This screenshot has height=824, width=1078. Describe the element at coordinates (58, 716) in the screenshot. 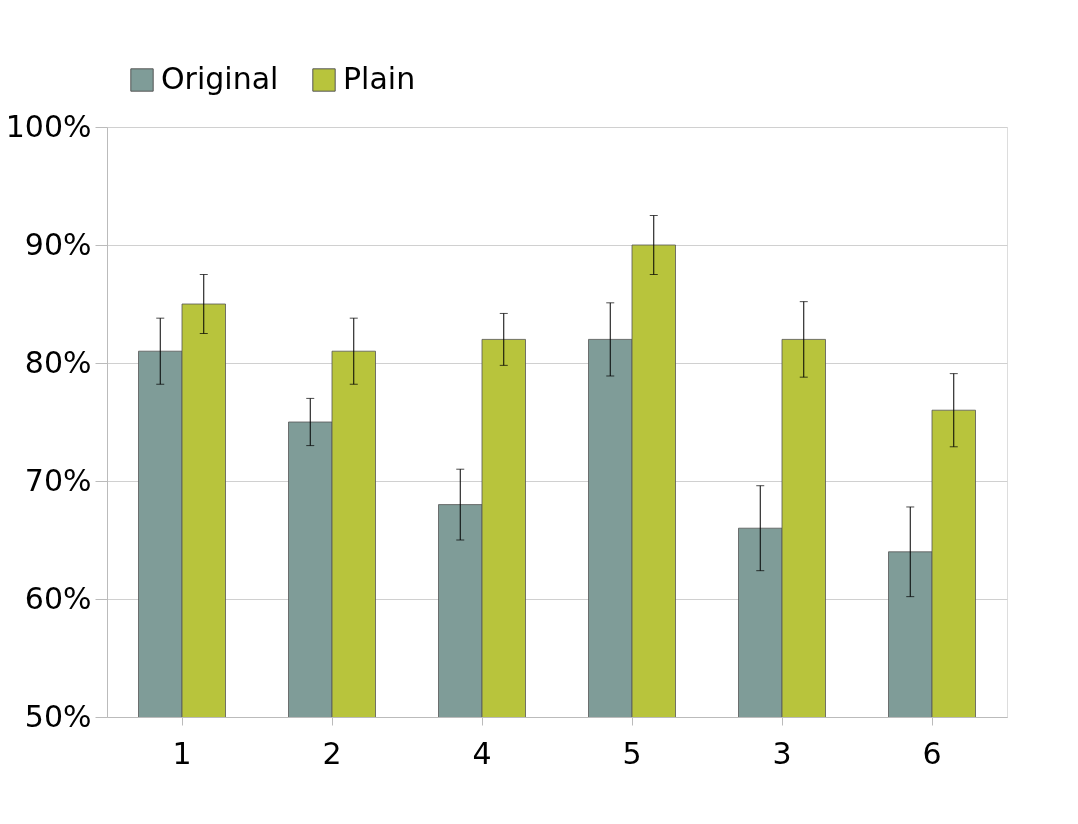

I see `y-tick-label: 50%` at that location.